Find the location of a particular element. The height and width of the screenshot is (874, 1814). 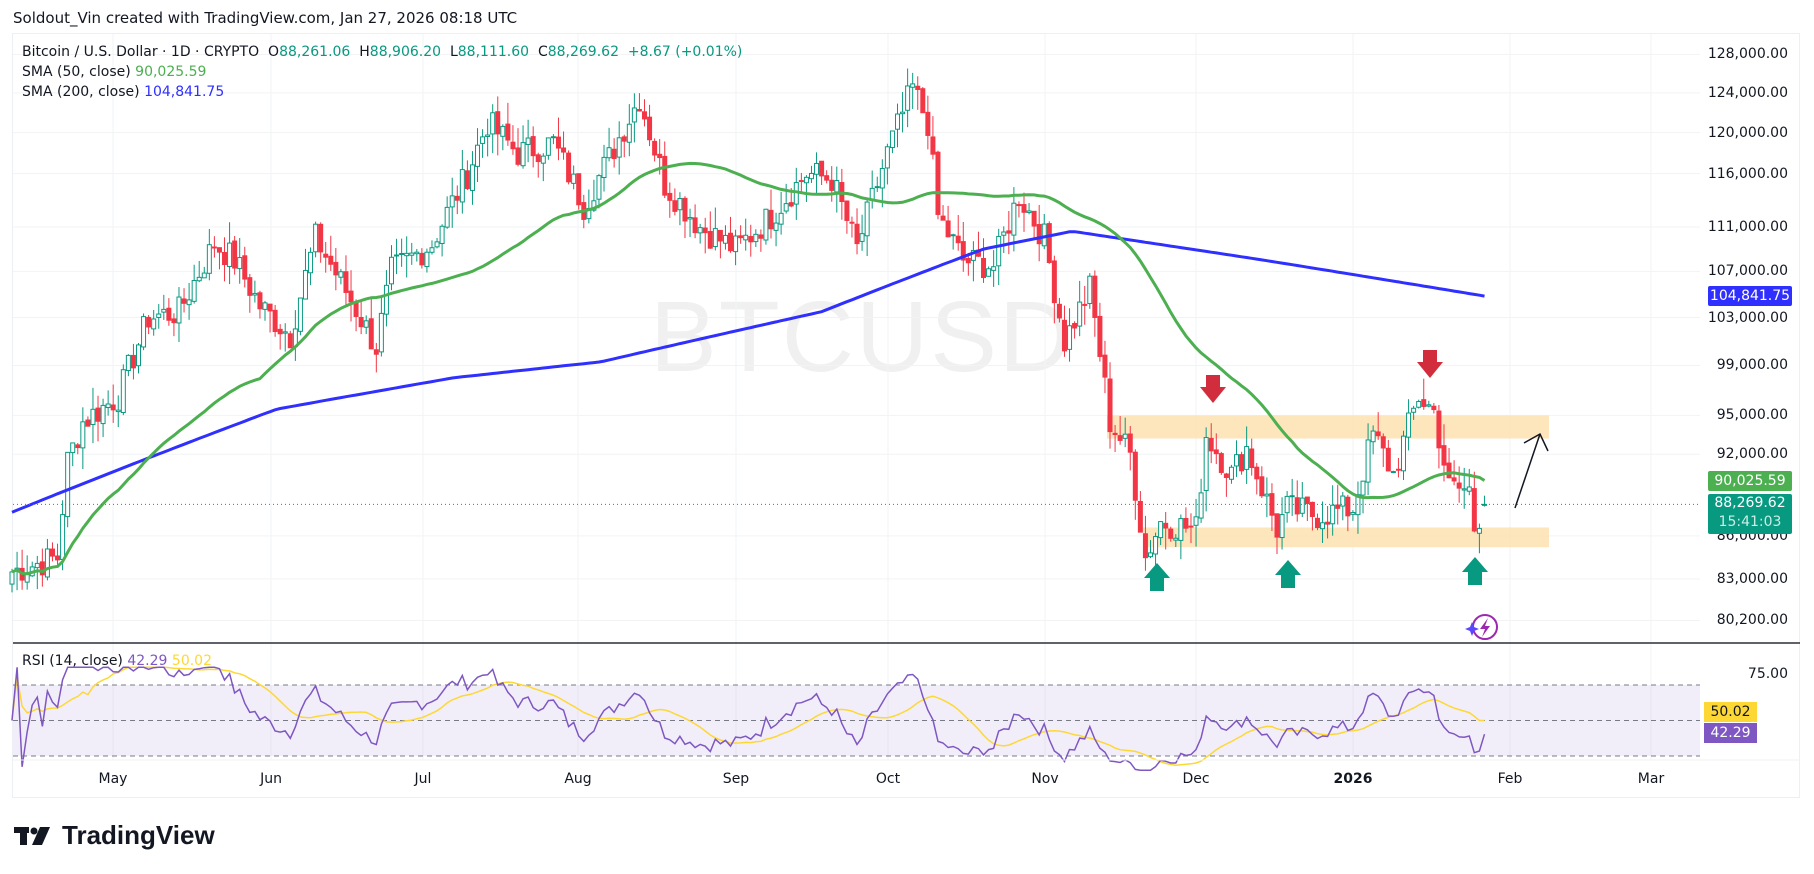

open-value: 88,261.06 is located at coordinates (315, 52).